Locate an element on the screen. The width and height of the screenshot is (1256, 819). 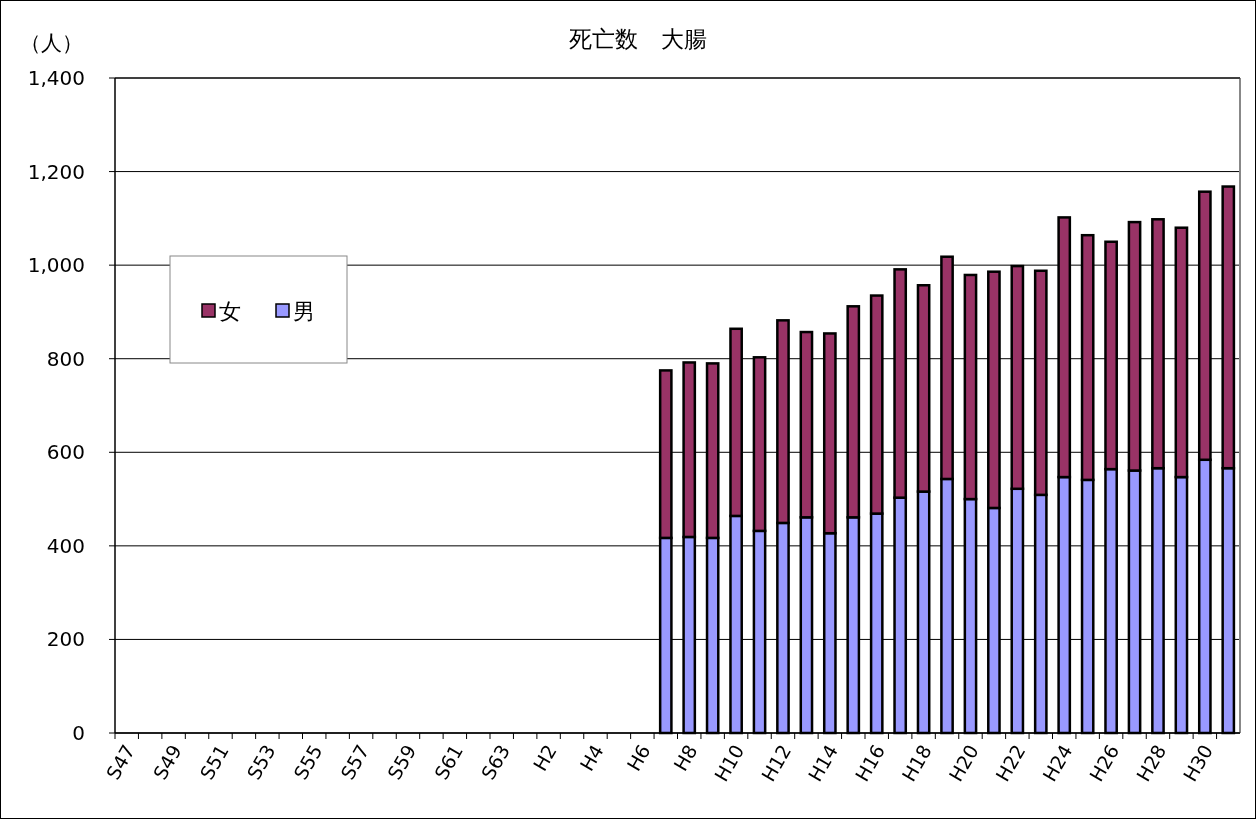
y-tick-label: 200 is located at coordinates (65, 639).